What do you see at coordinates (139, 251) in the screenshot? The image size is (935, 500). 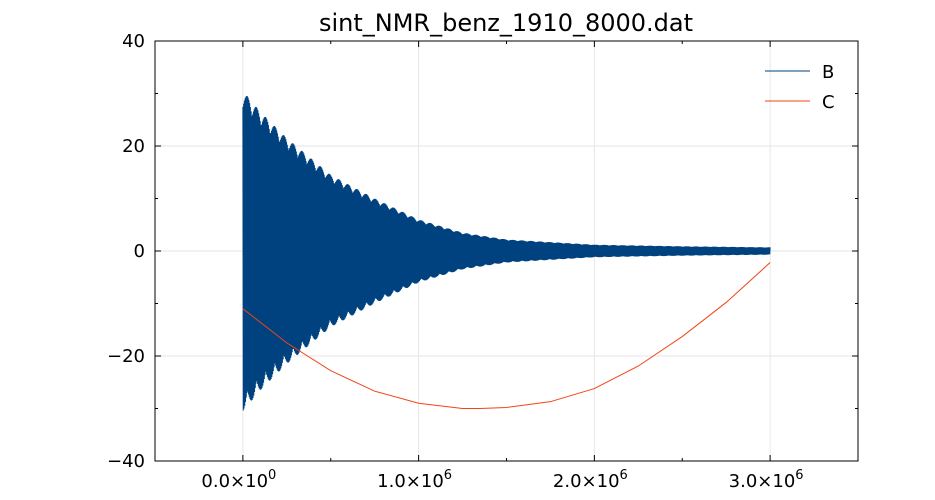 I see `y-tick-label: 0` at bounding box center [139, 251].